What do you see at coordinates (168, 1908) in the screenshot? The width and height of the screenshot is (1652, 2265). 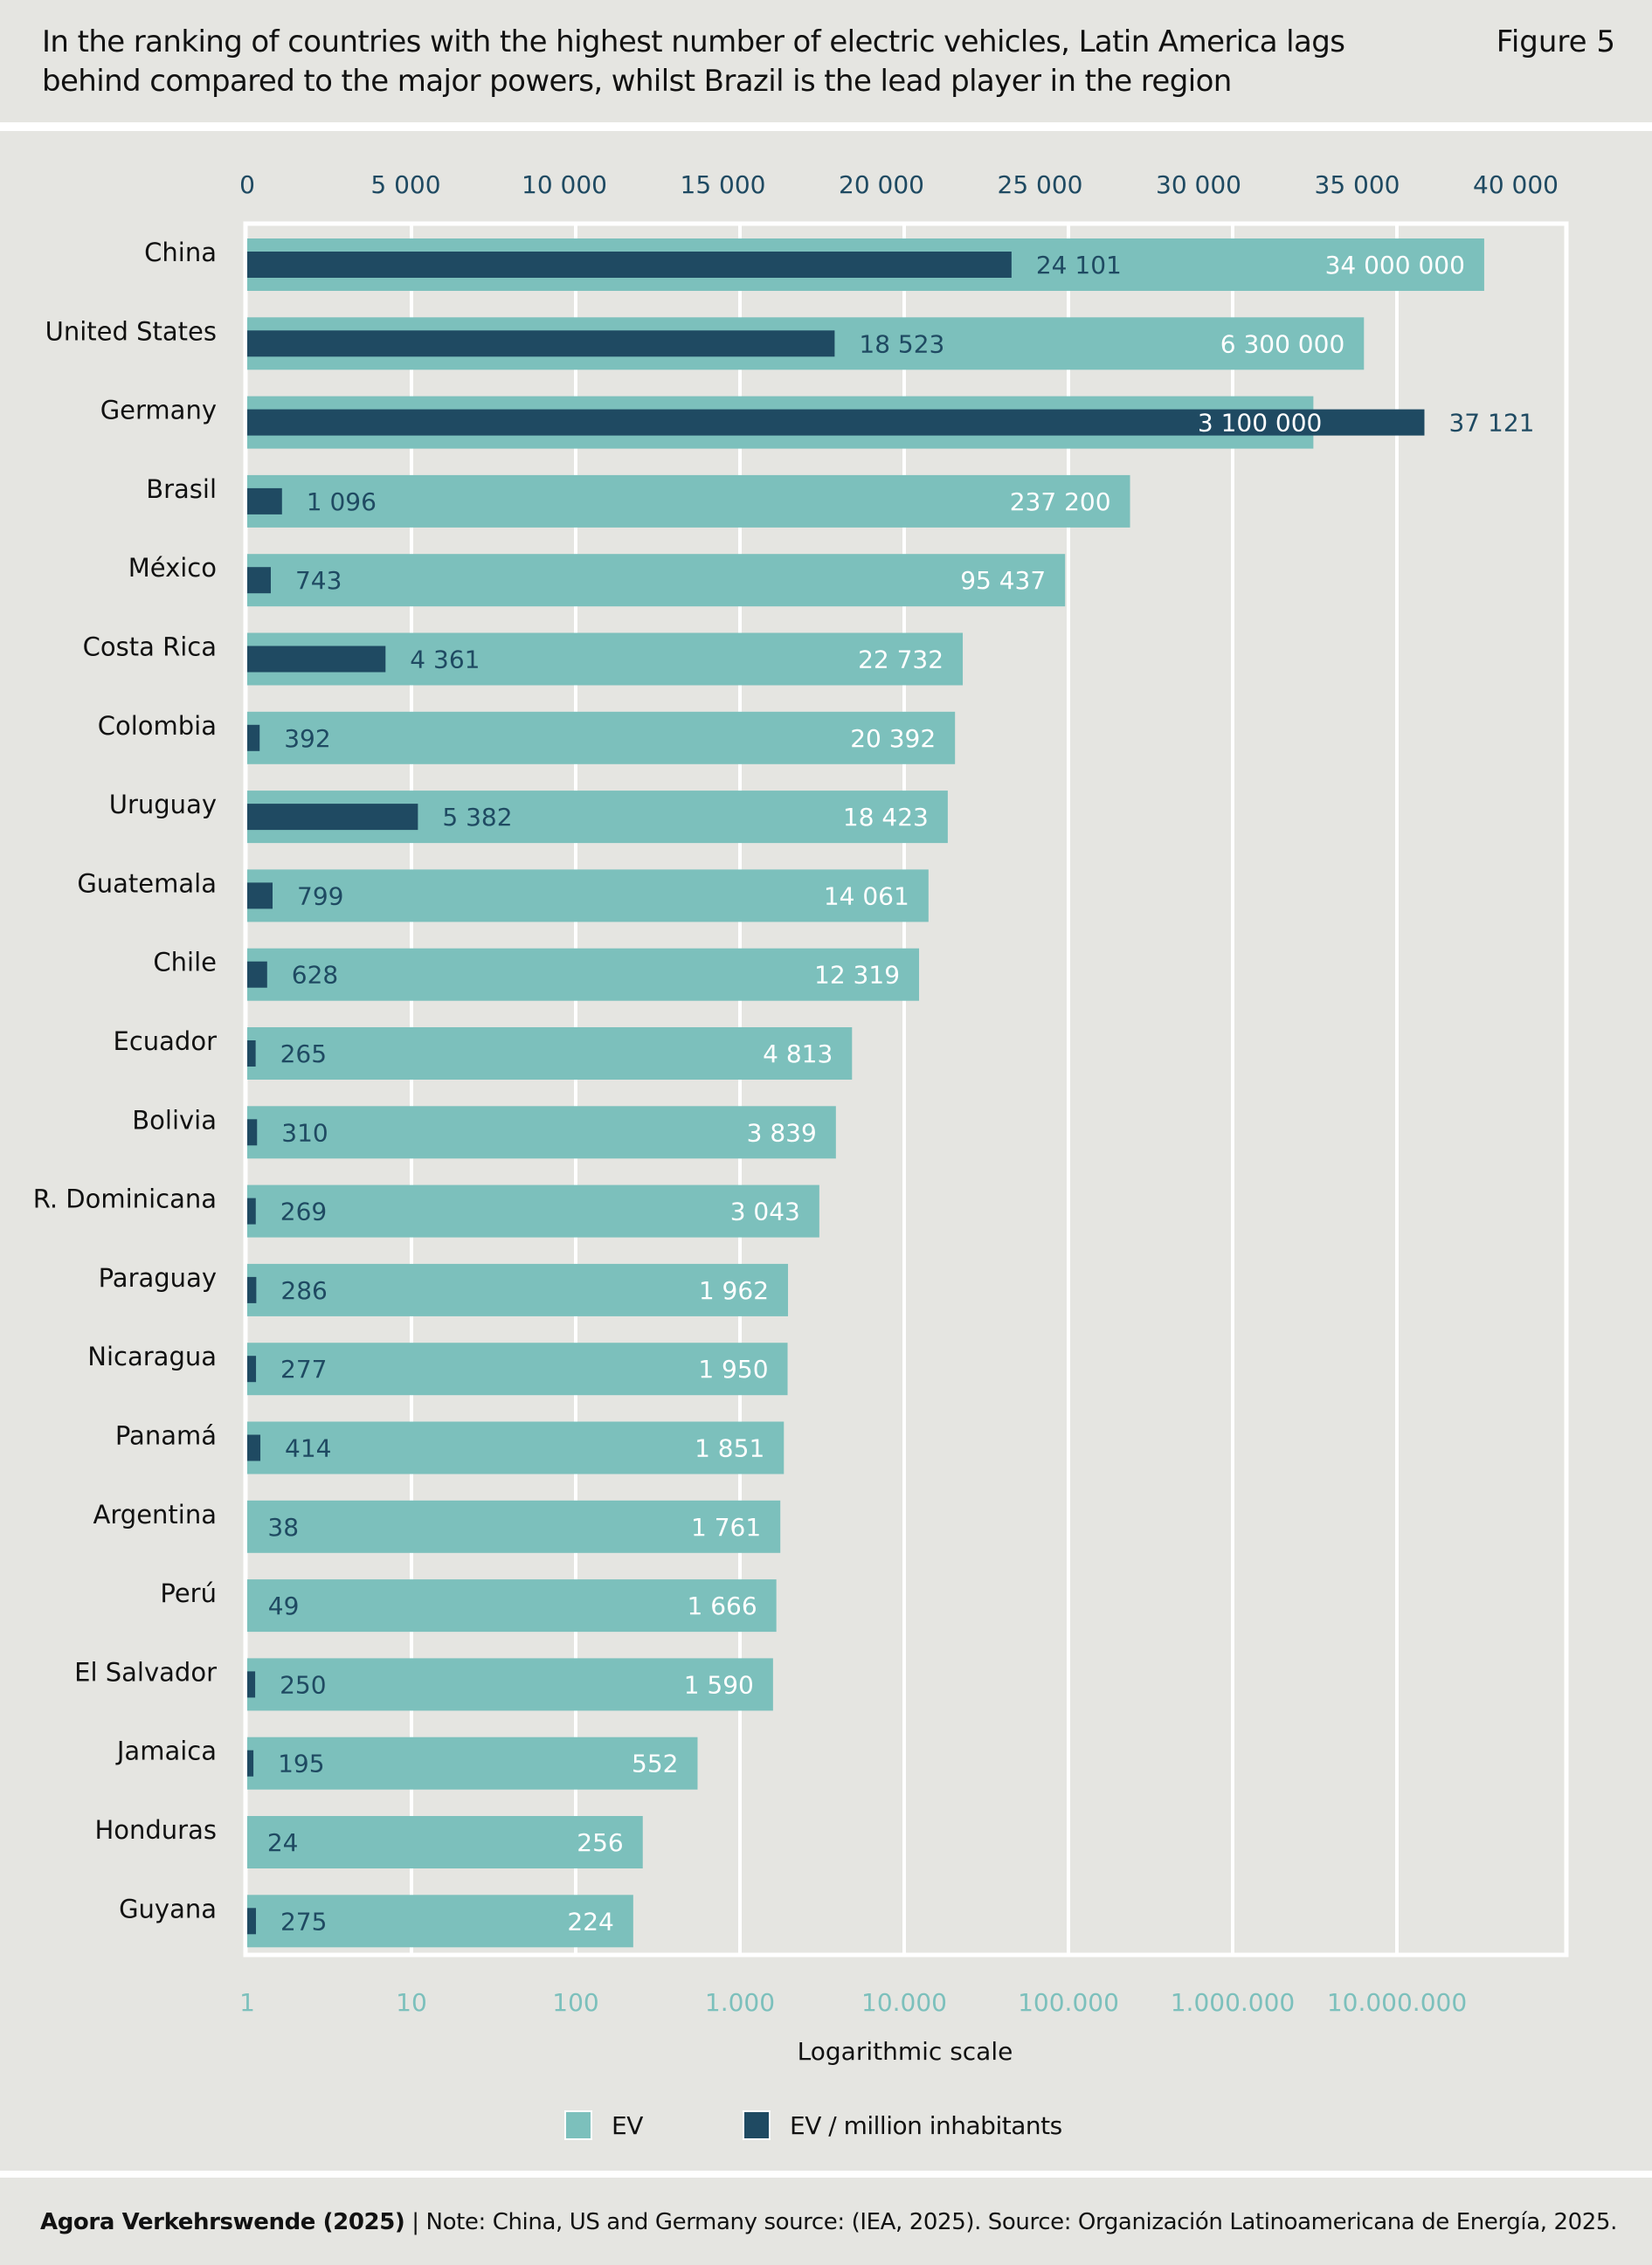 I see `category-label: Guyana` at bounding box center [168, 1908].